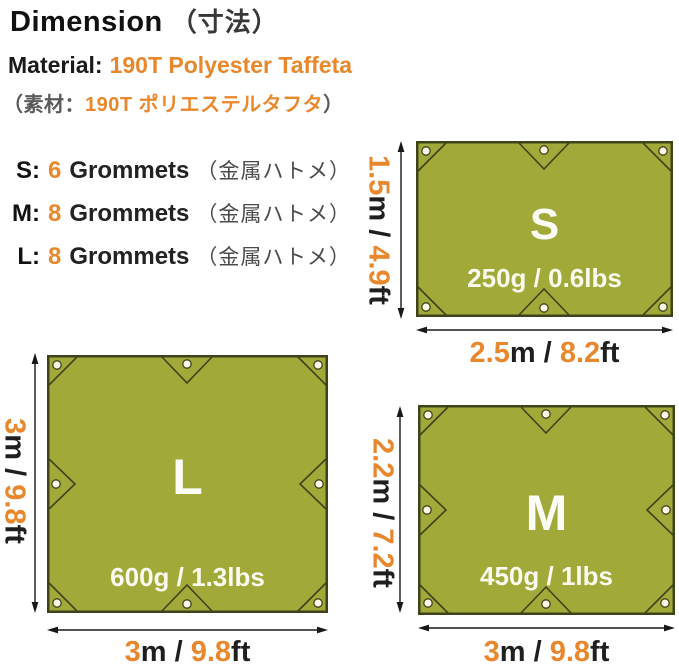 The image size is (679, 670). What do you see at coordinates (382, 458) in the screenshot?
I see `m-height-m: 2.2` at bounding box center [382, 458].